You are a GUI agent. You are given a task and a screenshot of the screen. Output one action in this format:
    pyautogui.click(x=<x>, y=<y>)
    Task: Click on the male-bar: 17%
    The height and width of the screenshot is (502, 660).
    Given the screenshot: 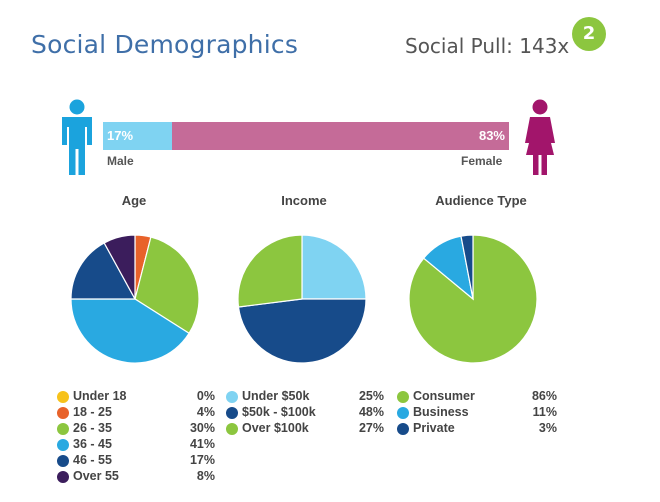 What is the action you would take?
    pyautogui.click(x=138, y=136)
    